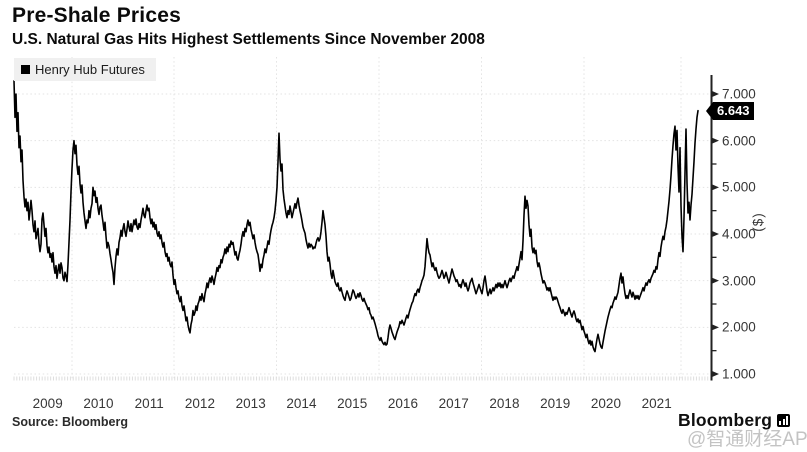 The image size is (807, 452). I want to click on badge-arrow-icon, so click(709, 110).